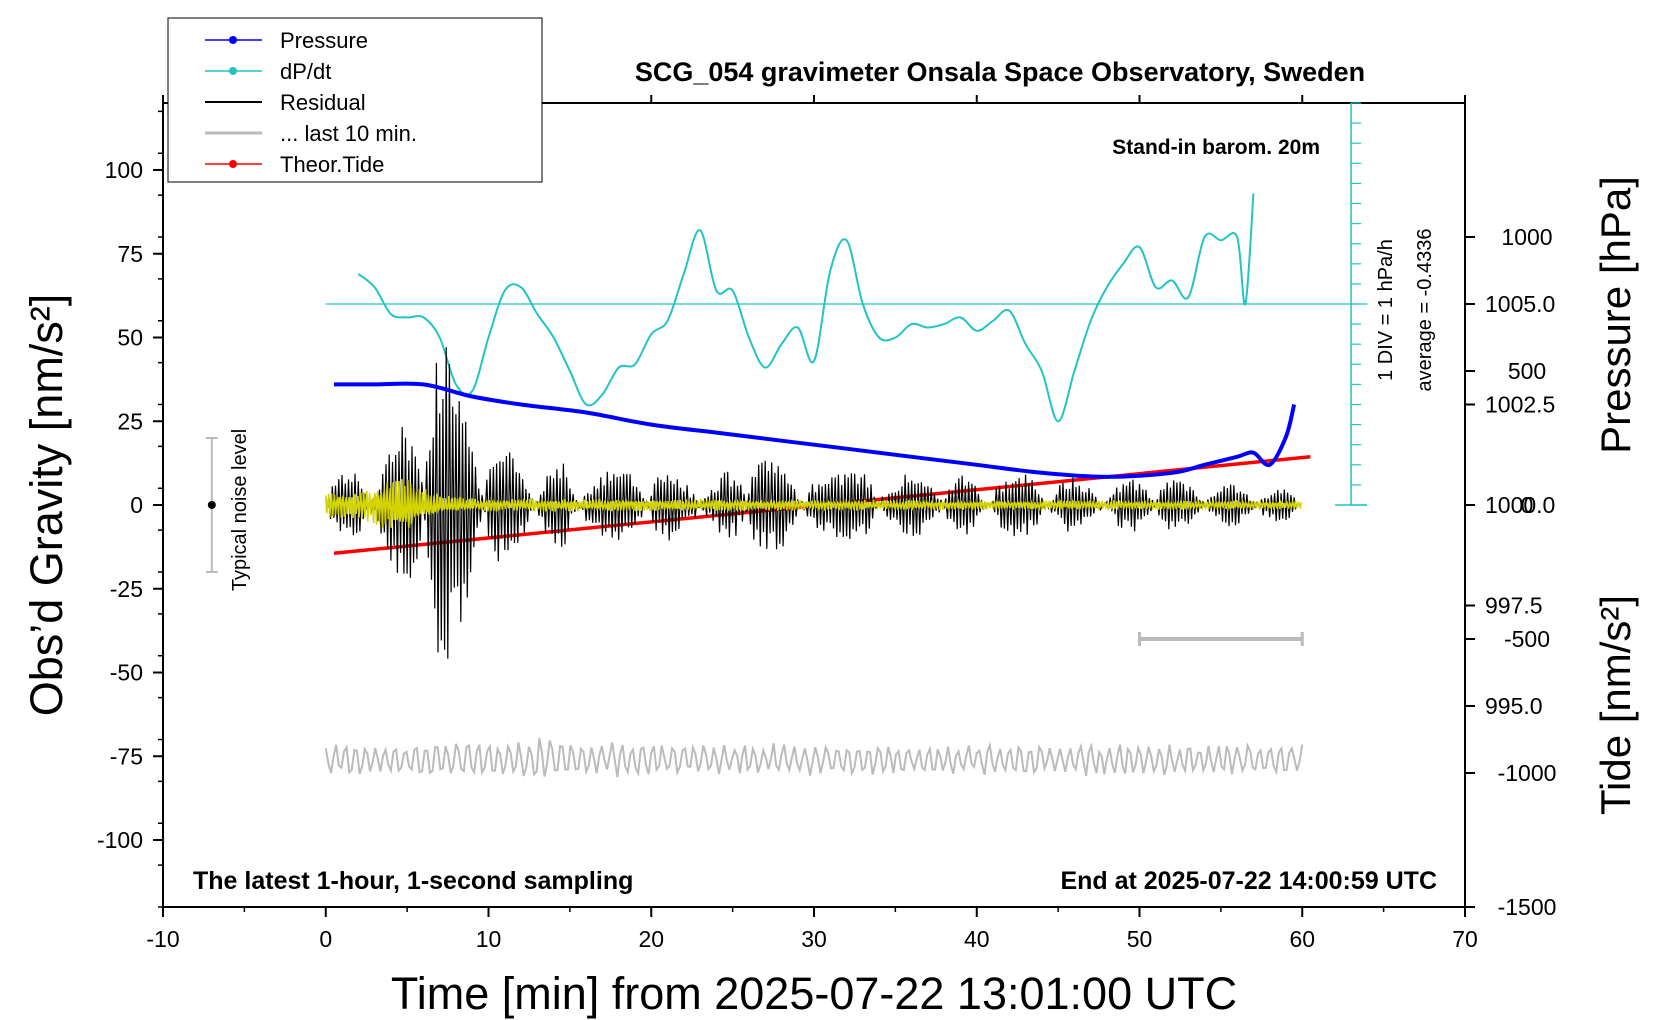 The width and height of the screenshot is (1660, 1020). Describe the element at coordinates (233, 40) in the screenshot. I see `legend-marker-pressure` at that location.